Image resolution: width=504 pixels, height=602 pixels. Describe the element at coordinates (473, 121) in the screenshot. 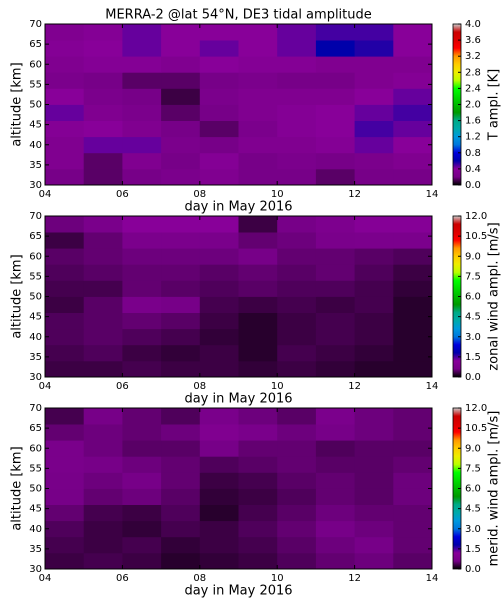

I see `colorbar-tick-label: 1.6` at that location.